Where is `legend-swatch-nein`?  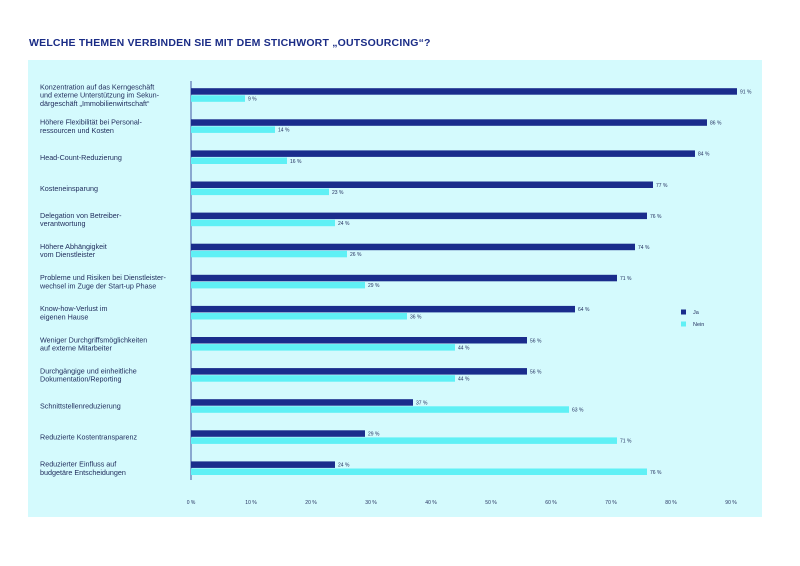 legend-swatch-nein is located at coordinates (683, 324).